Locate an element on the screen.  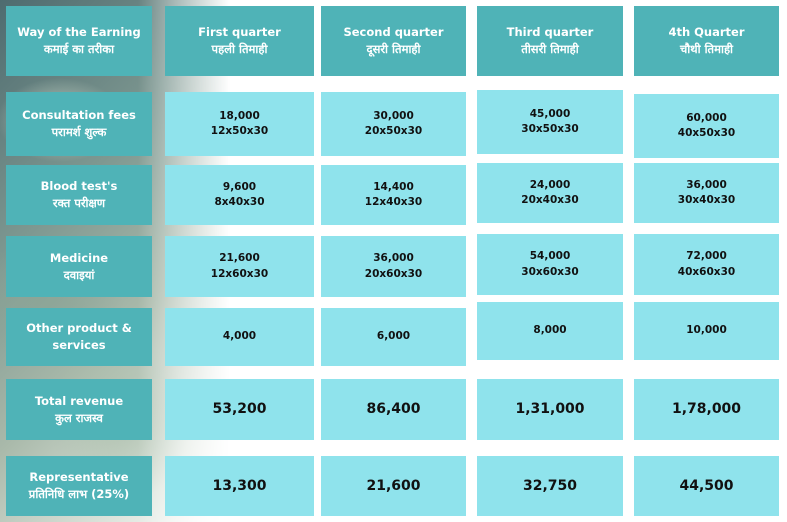
row-label: Total revenue कुल राजस्व is located at coordinates (79, 409).